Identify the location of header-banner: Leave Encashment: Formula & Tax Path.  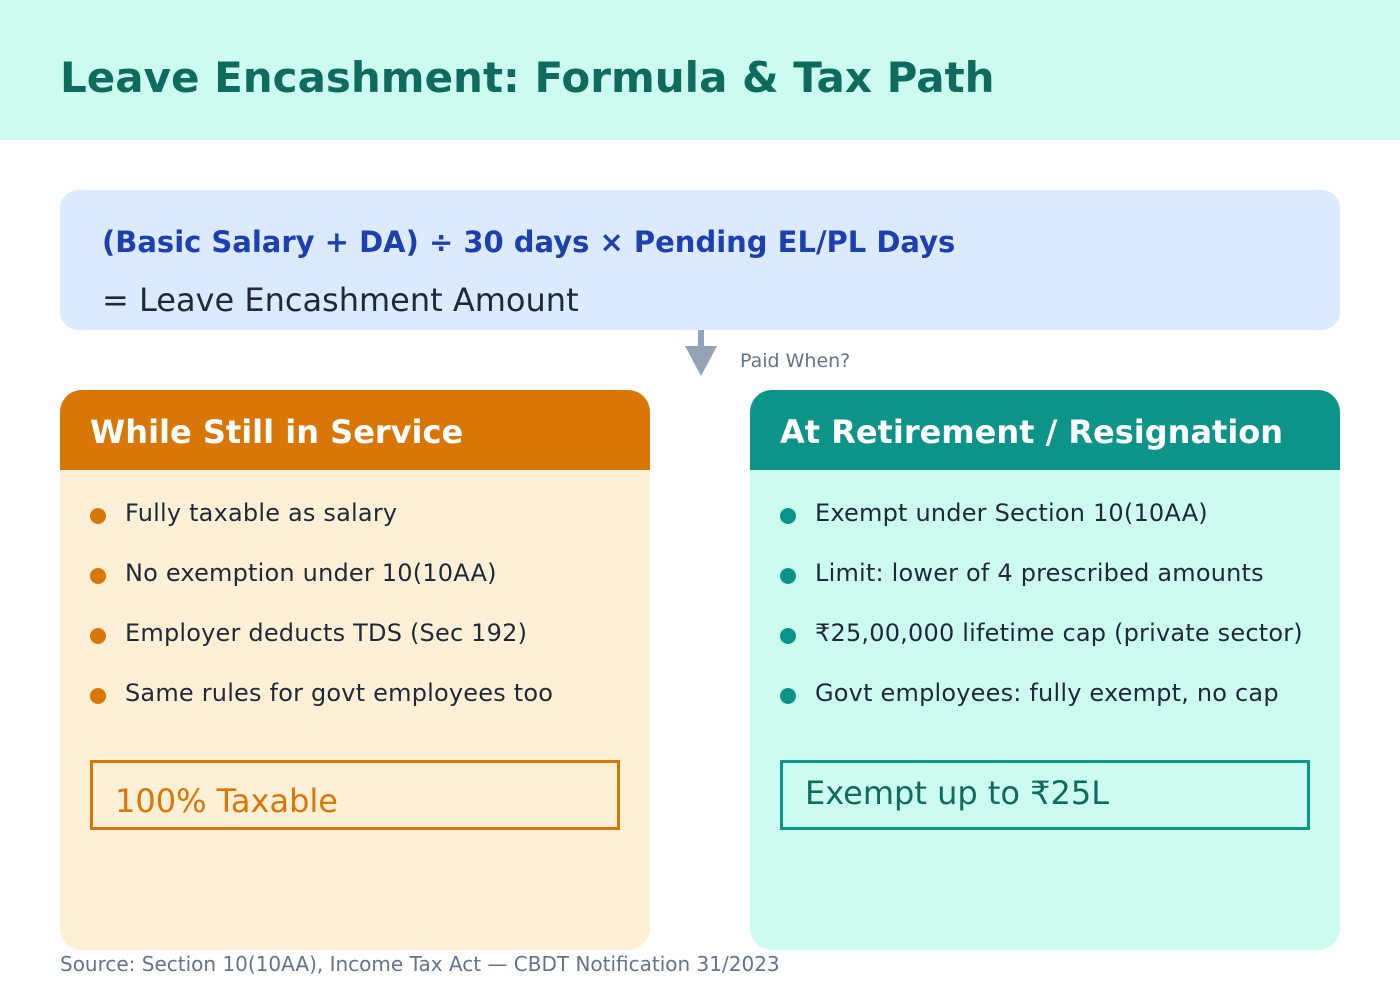
(700, 70).